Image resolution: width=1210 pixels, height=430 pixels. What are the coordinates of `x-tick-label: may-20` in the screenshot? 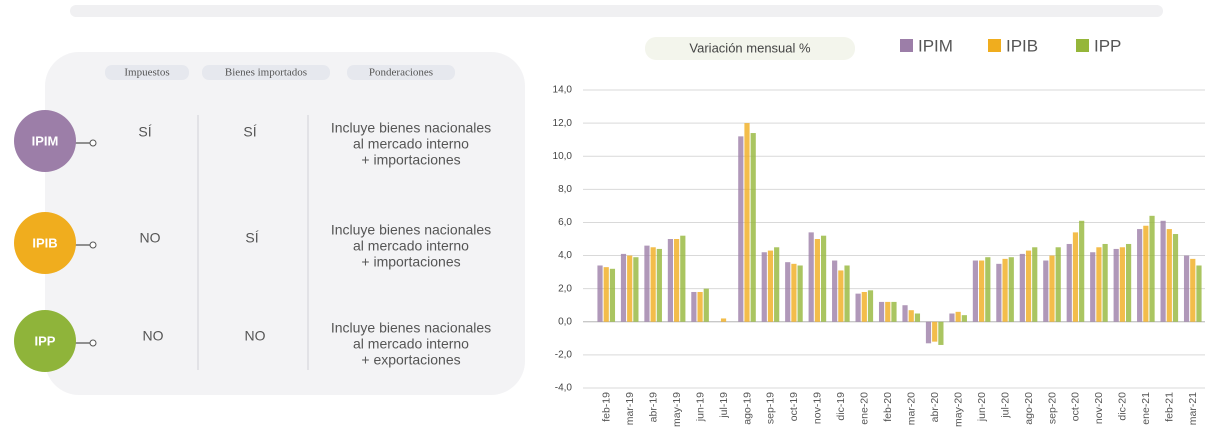 It's located at (958, 409).